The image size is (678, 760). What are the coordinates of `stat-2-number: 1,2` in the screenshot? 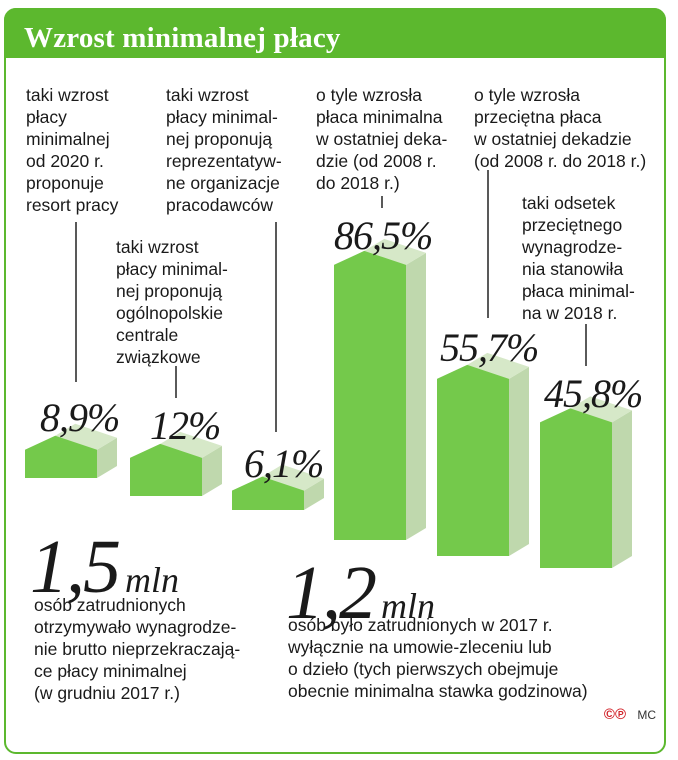 It's located at (331, 593).